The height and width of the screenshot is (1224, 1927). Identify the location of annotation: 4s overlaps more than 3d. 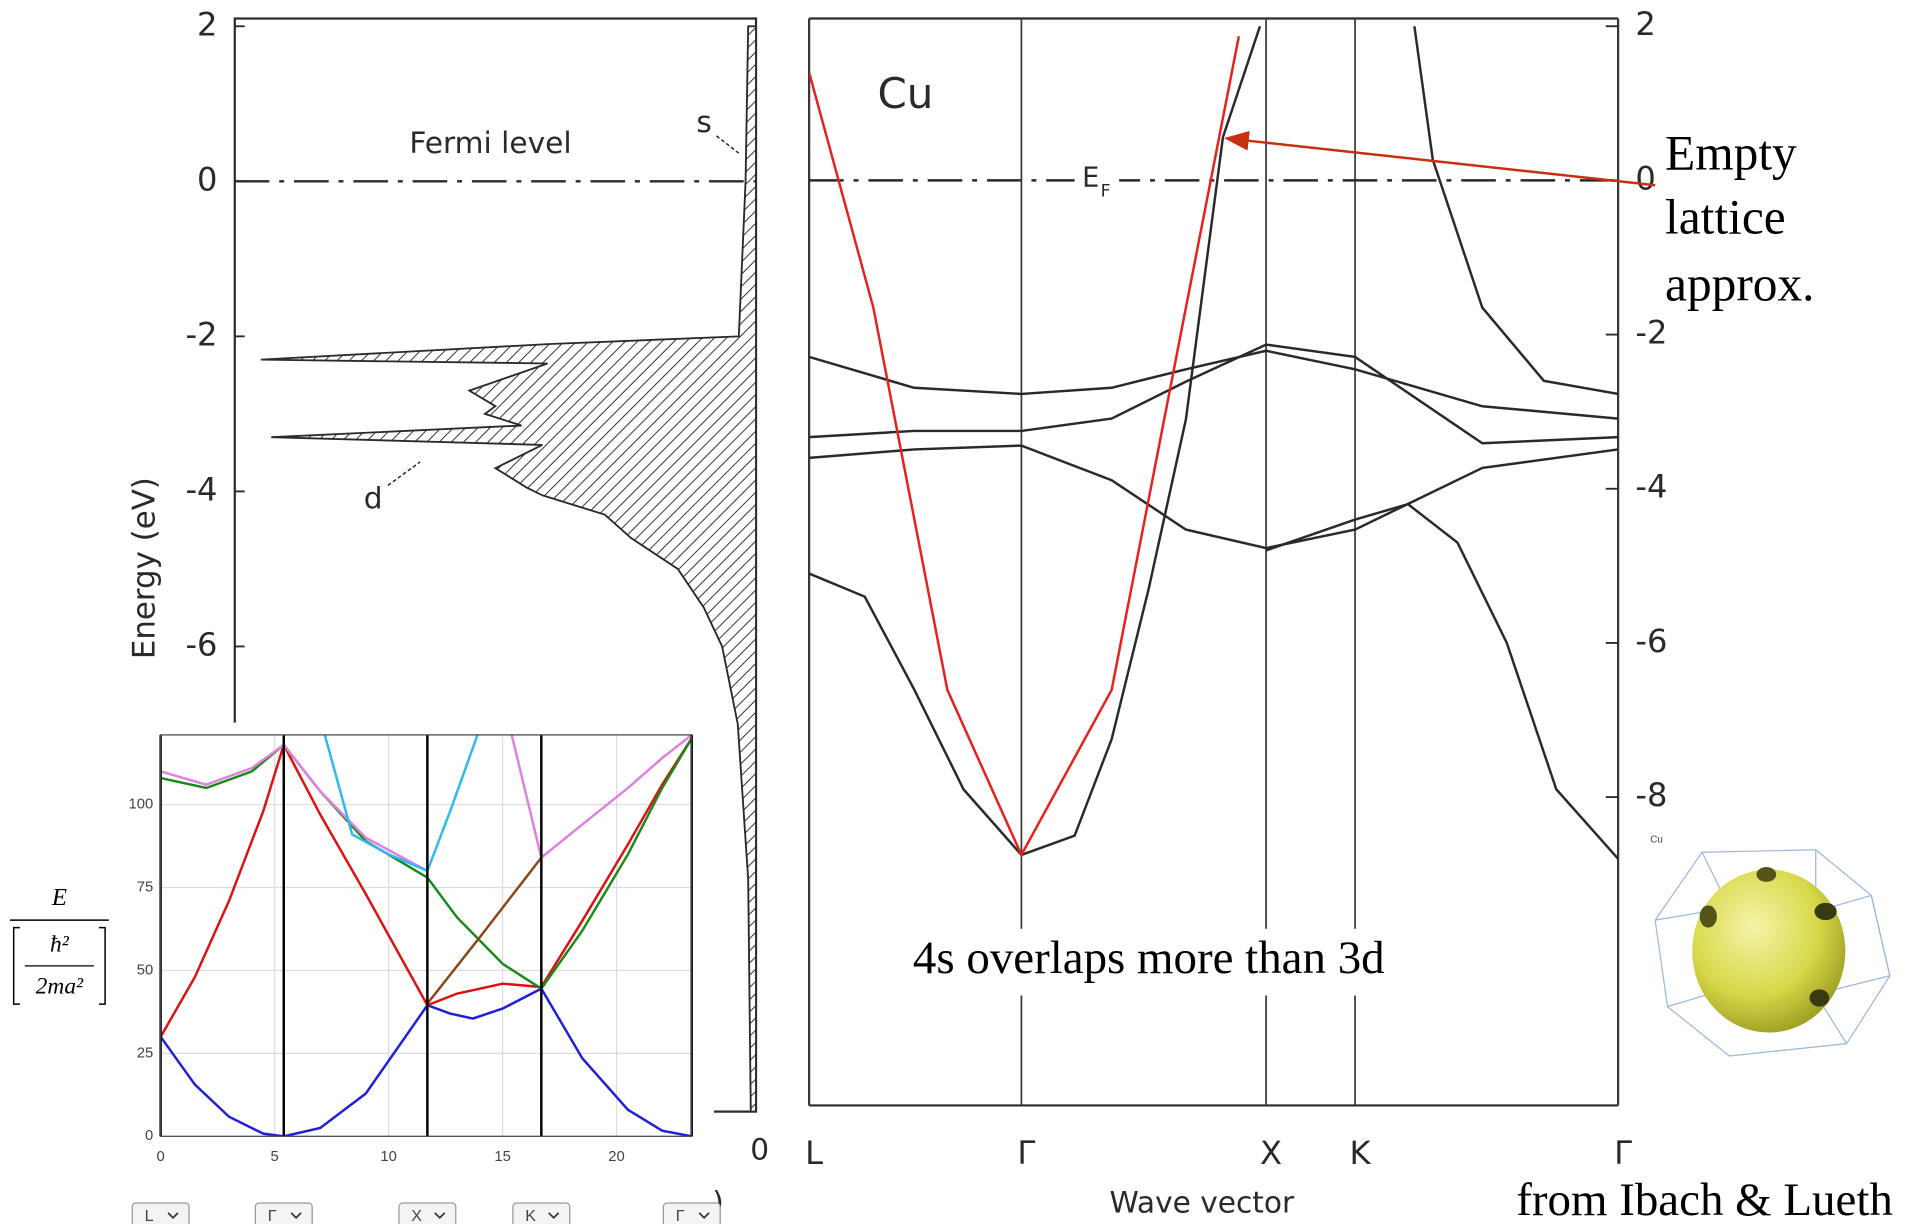
(1149, 958).